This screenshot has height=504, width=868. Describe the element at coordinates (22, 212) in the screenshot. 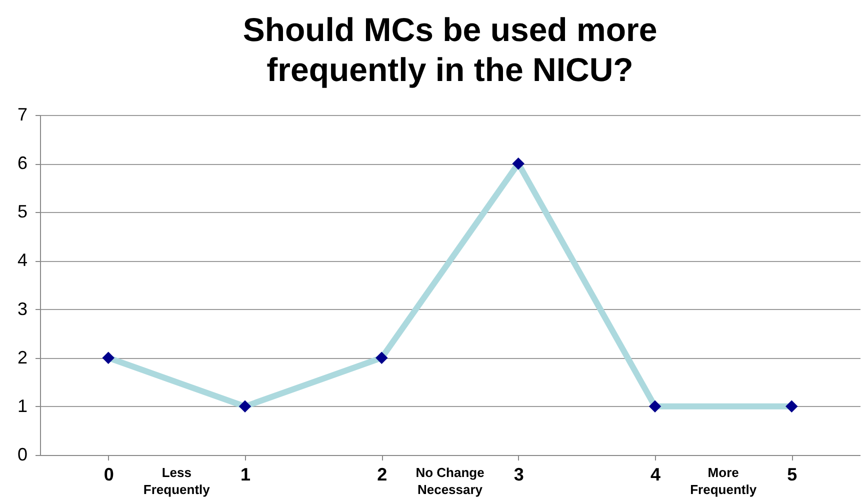

I see `y-tick-label: 5` at that location.